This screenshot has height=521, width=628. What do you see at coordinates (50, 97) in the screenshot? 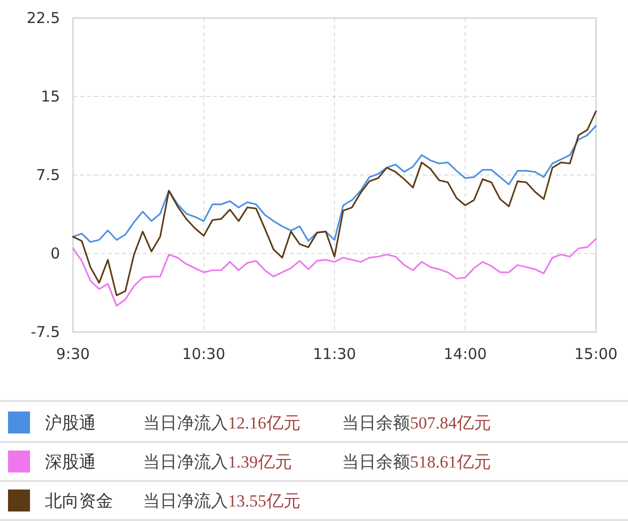
I see `y-tick-label: 15` at bounding box center [50, 97].